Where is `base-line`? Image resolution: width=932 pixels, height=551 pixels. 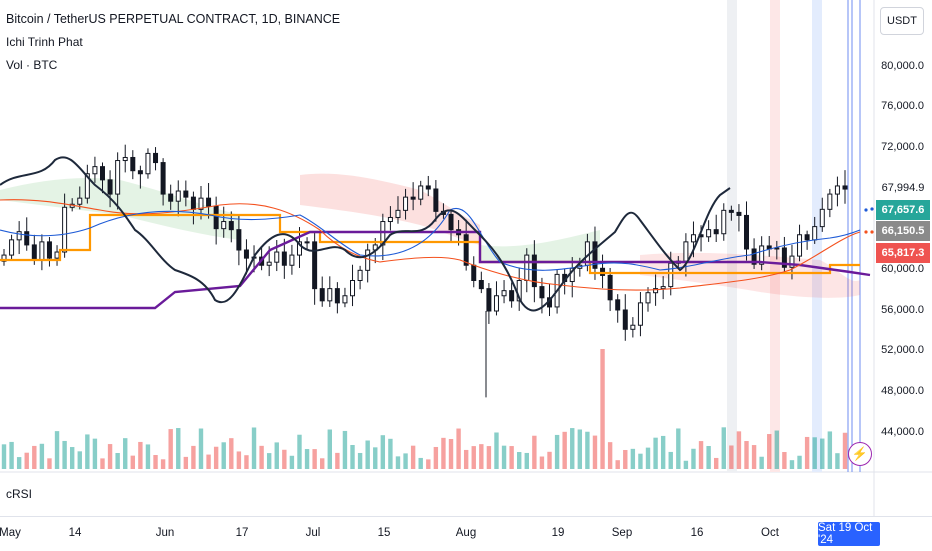
base-line is located at coordinates (430, 239).